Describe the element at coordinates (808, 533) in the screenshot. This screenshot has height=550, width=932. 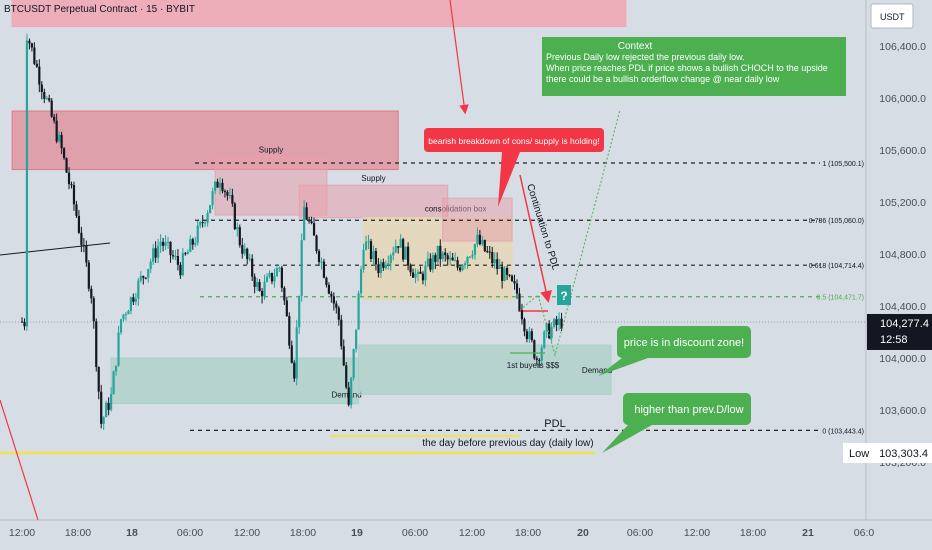
I see `time-tick-14: 21` at that location.